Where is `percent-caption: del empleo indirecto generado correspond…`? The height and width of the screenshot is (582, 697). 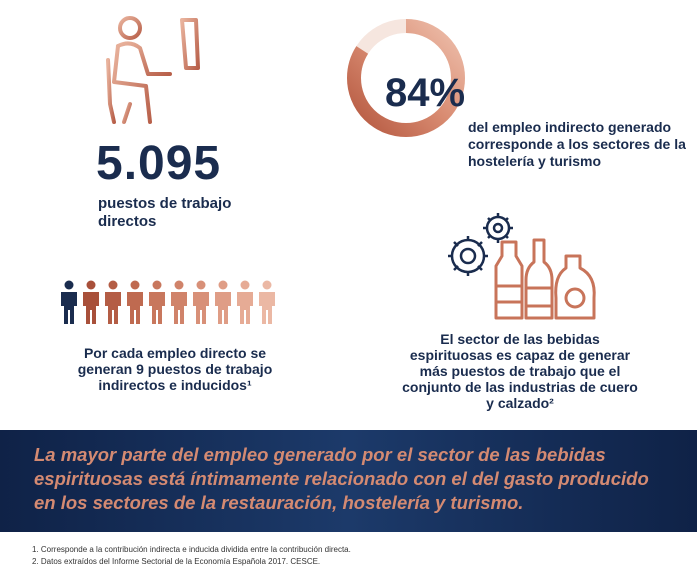
percent-caption: del empleo indirecto generado correspond… is located at coordinates (577, 144).